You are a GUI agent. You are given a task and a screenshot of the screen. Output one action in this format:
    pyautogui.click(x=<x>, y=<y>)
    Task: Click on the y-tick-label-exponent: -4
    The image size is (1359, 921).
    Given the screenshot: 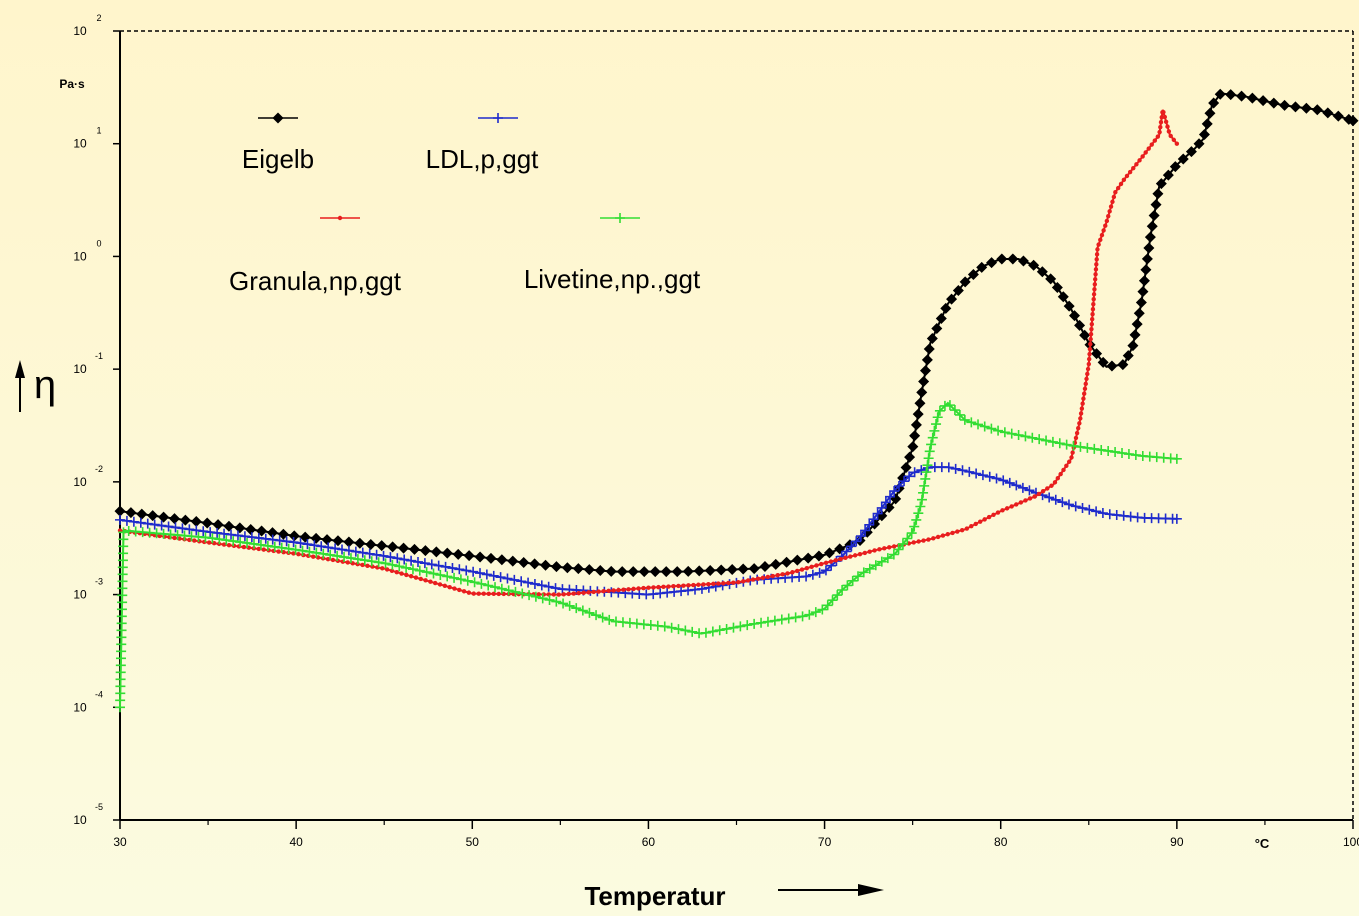 What is the action you would take?
    pyautogui.click(x=99, y=694)
    